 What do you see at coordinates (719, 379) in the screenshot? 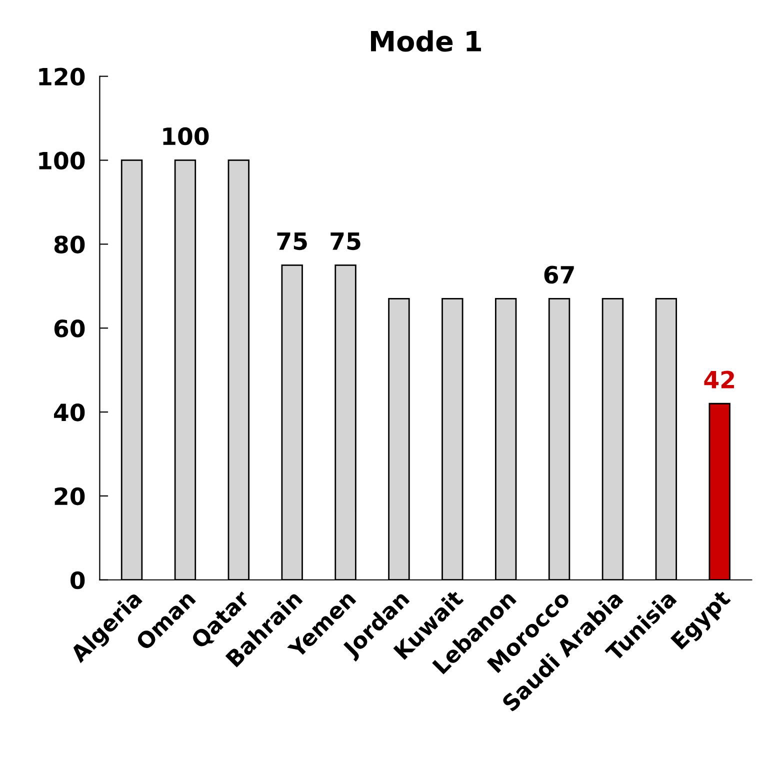
I see `data-label: 42` at bounding box center [719, 379].